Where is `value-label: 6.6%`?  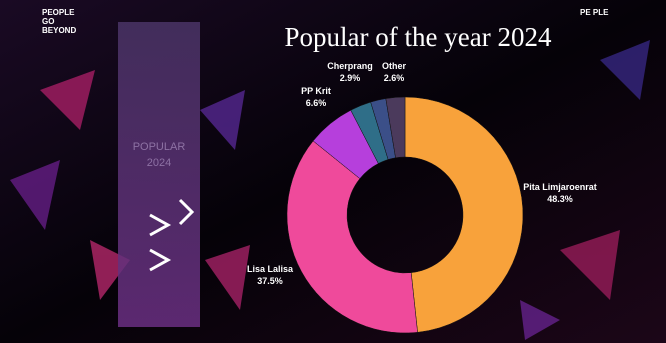
value-label: 6.6% is located at coordinates (316, 103).